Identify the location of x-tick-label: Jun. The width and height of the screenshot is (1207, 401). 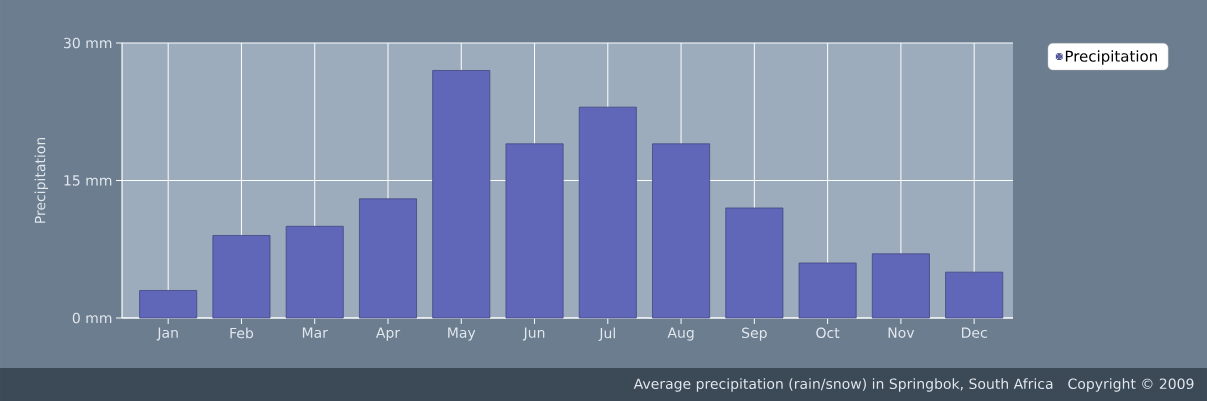
(533, 334).